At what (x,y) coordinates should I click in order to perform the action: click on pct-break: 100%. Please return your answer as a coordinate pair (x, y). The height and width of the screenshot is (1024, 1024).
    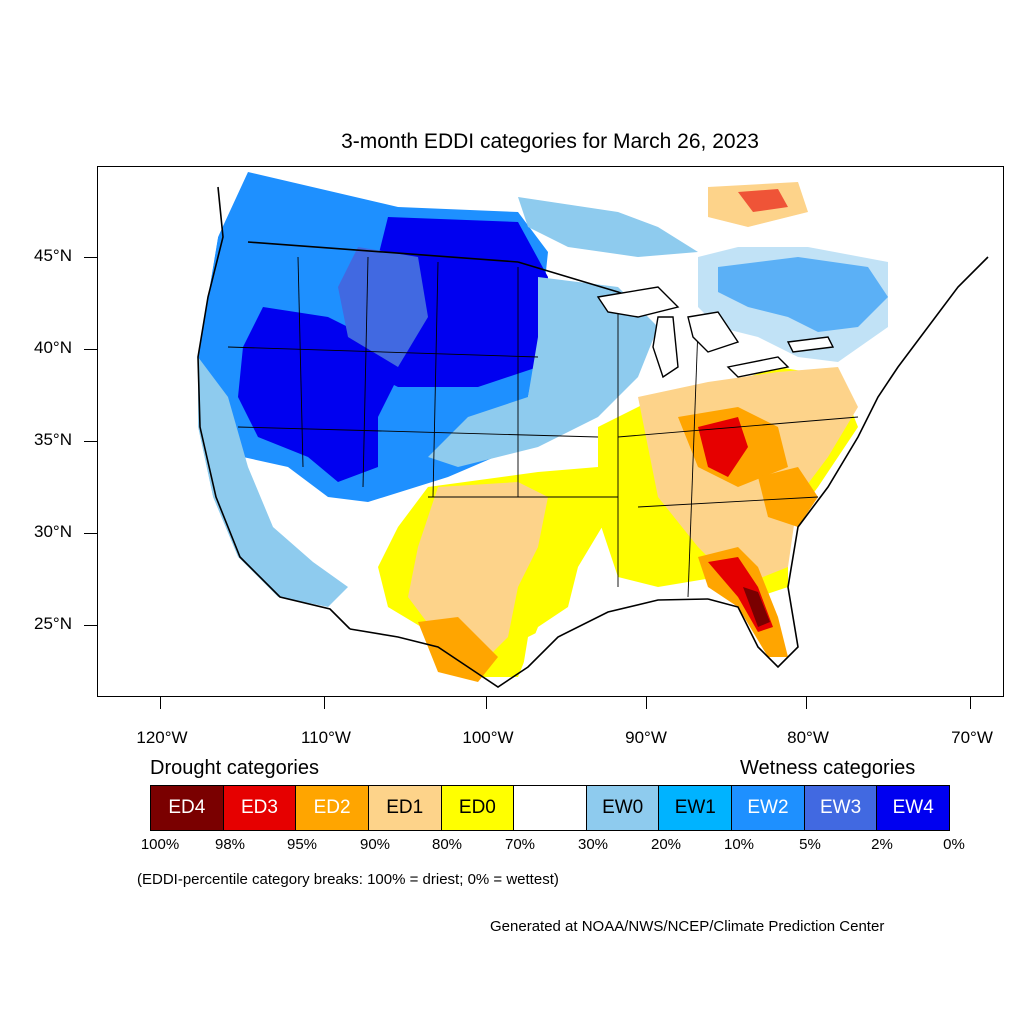
    Looking at the image, I should click on (160, 844).